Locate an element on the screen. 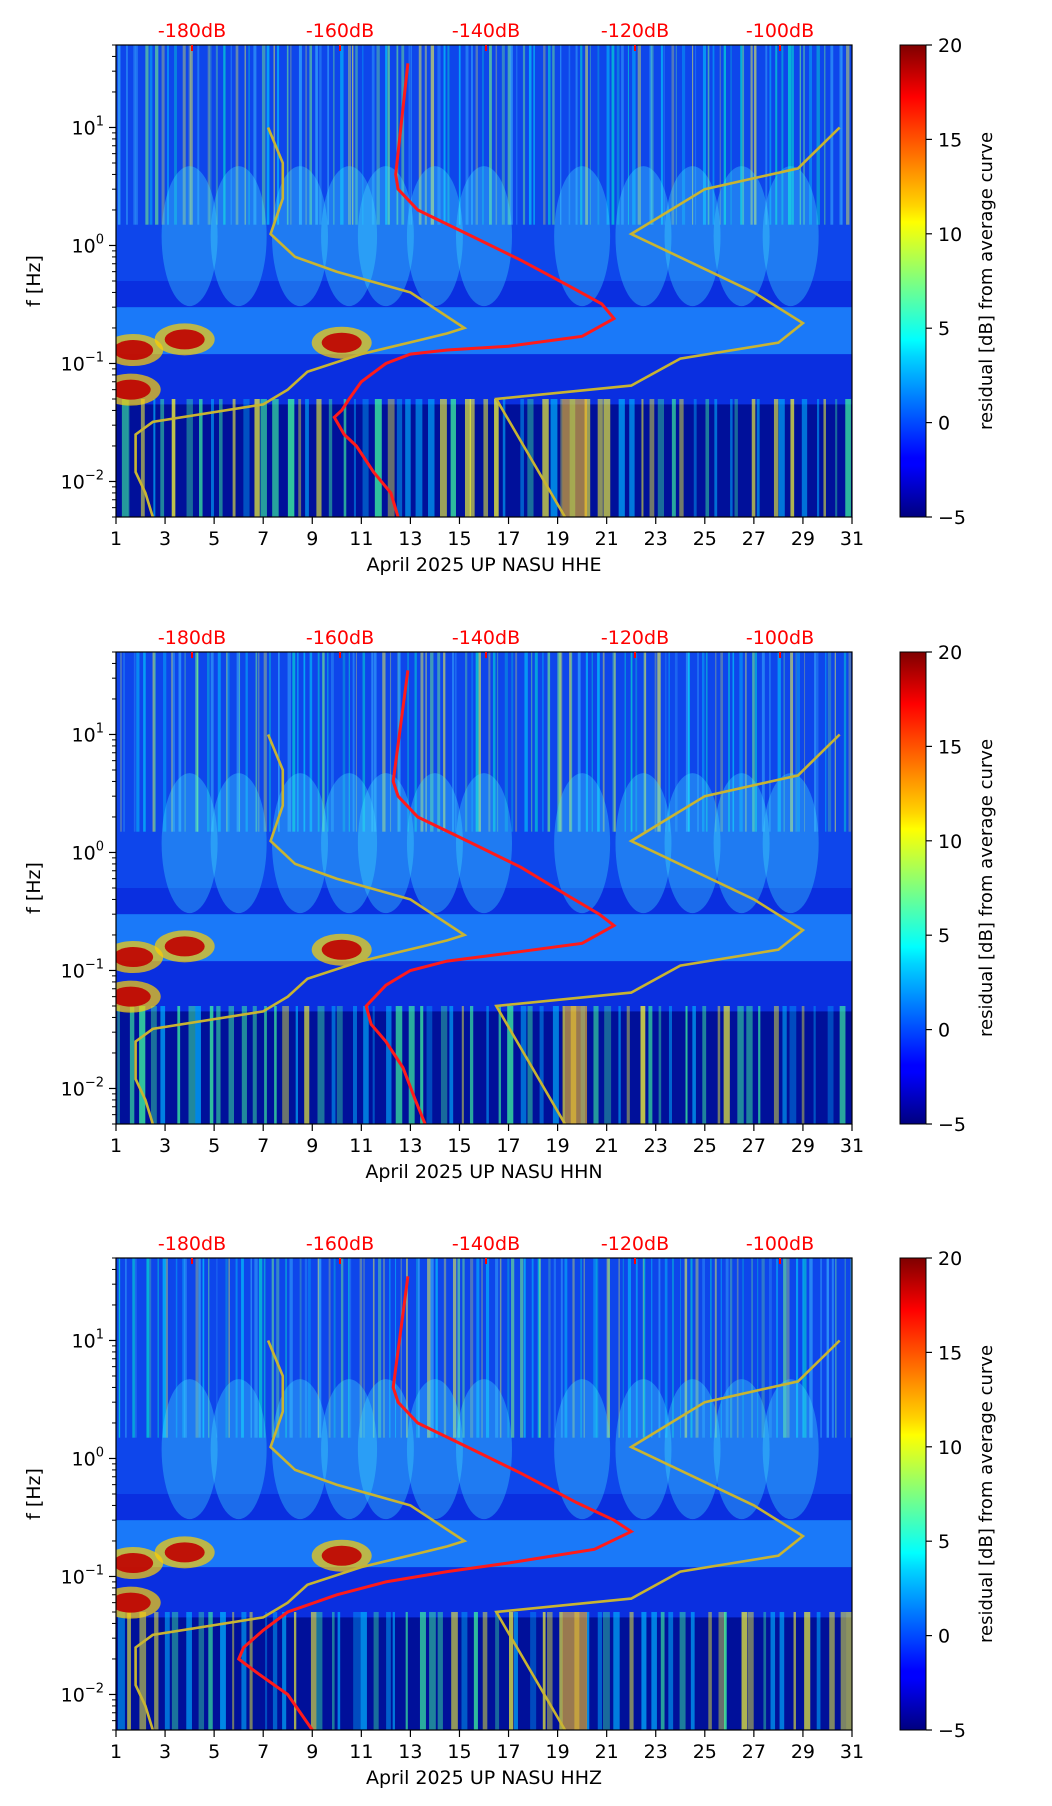 The image size is (1052, 1806). x-axis-label: April 2025 UP NASU HHE is located at coordinates (483, 565).